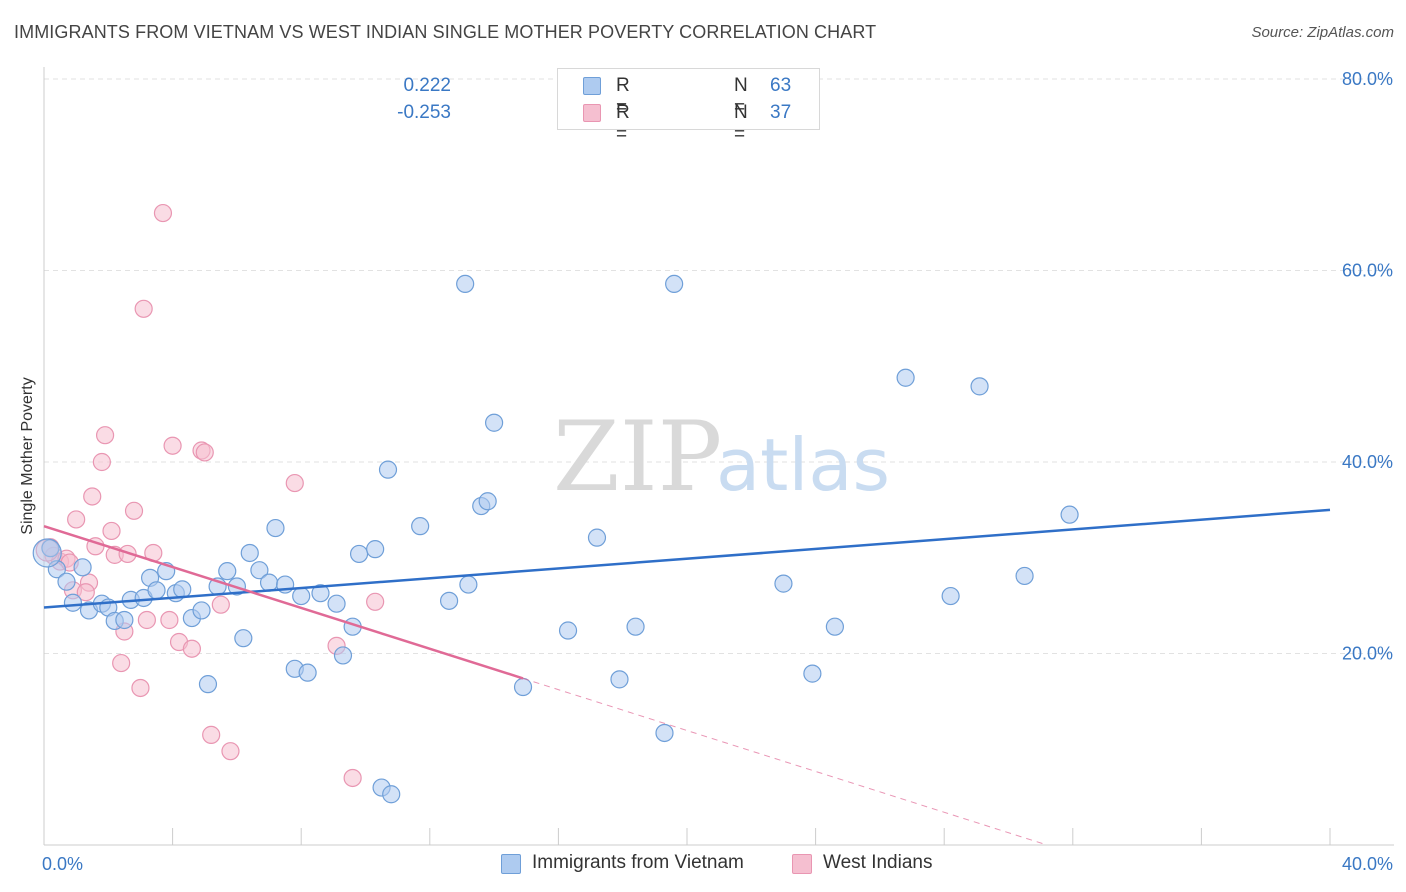 The image size is (1406, 892). I want to click on legend-n-value: 37, so click(781, 112).